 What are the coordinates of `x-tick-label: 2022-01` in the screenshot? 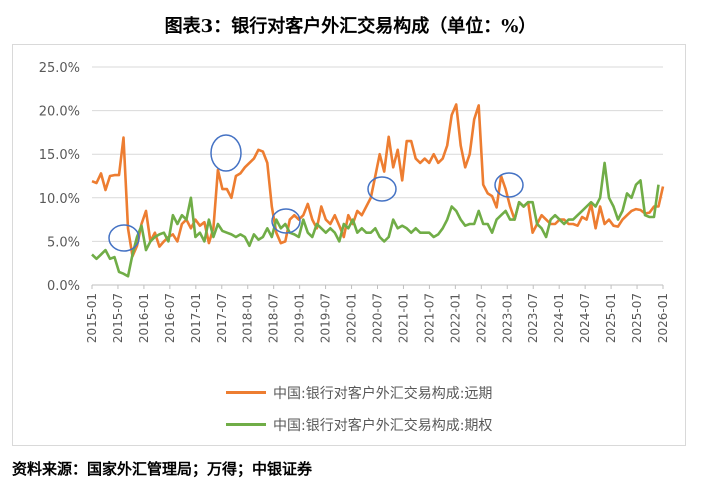 It's located at (455, 318).